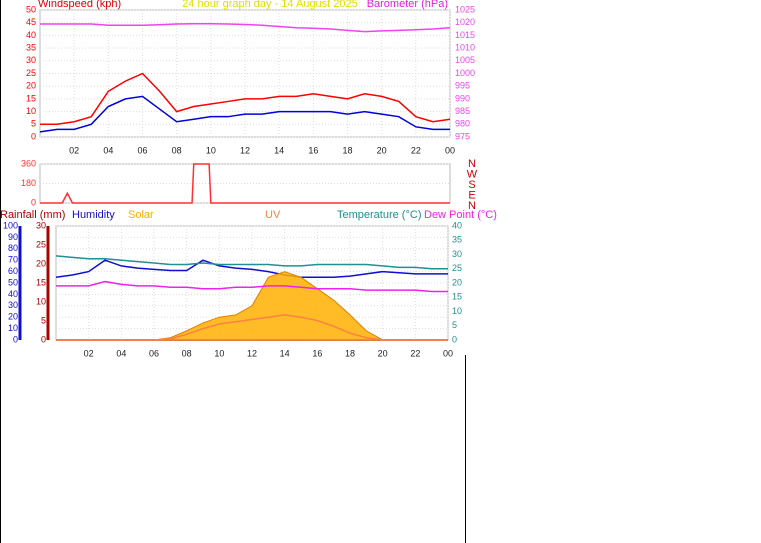  Describe the element at coordinates (13, 237) in the screenshot. I see `y-tick-label: 90` at that location.